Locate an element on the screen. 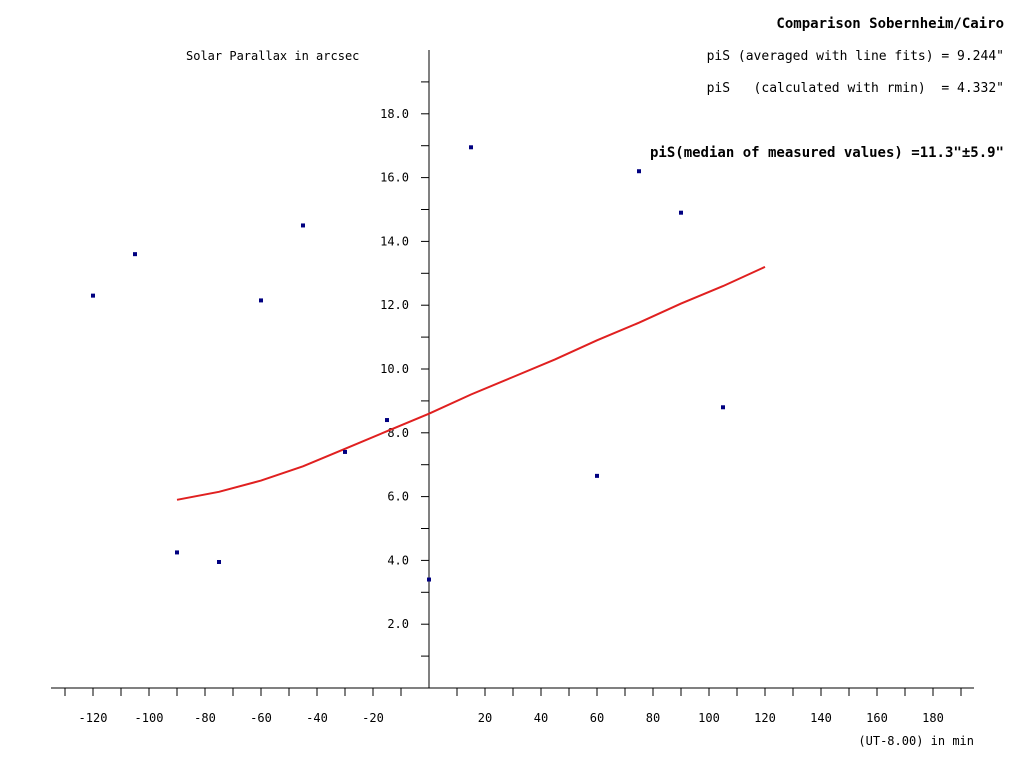  y-tick-label: 10.0 is located at coordinates (394, 369).